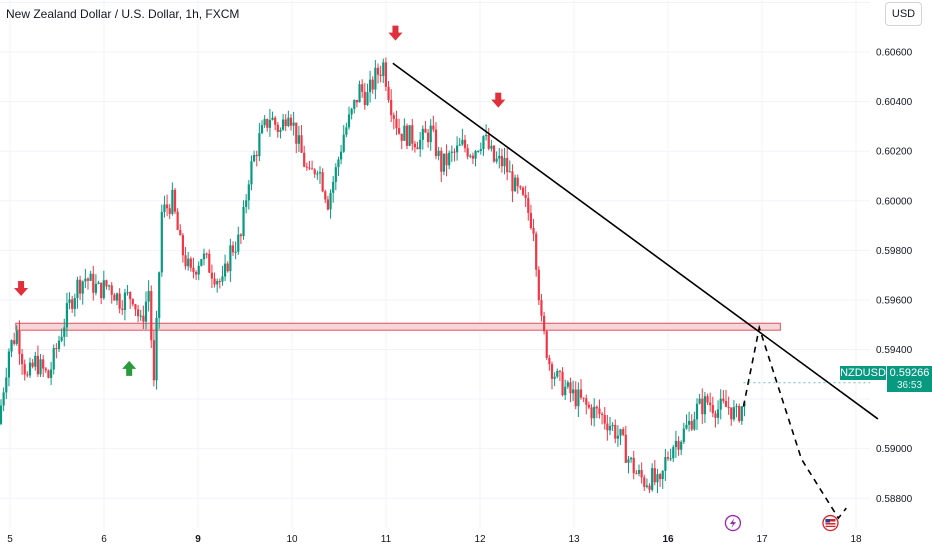 This screenshot has height=550, width=932. I want to click on lightning-icon, so click(732, 523).